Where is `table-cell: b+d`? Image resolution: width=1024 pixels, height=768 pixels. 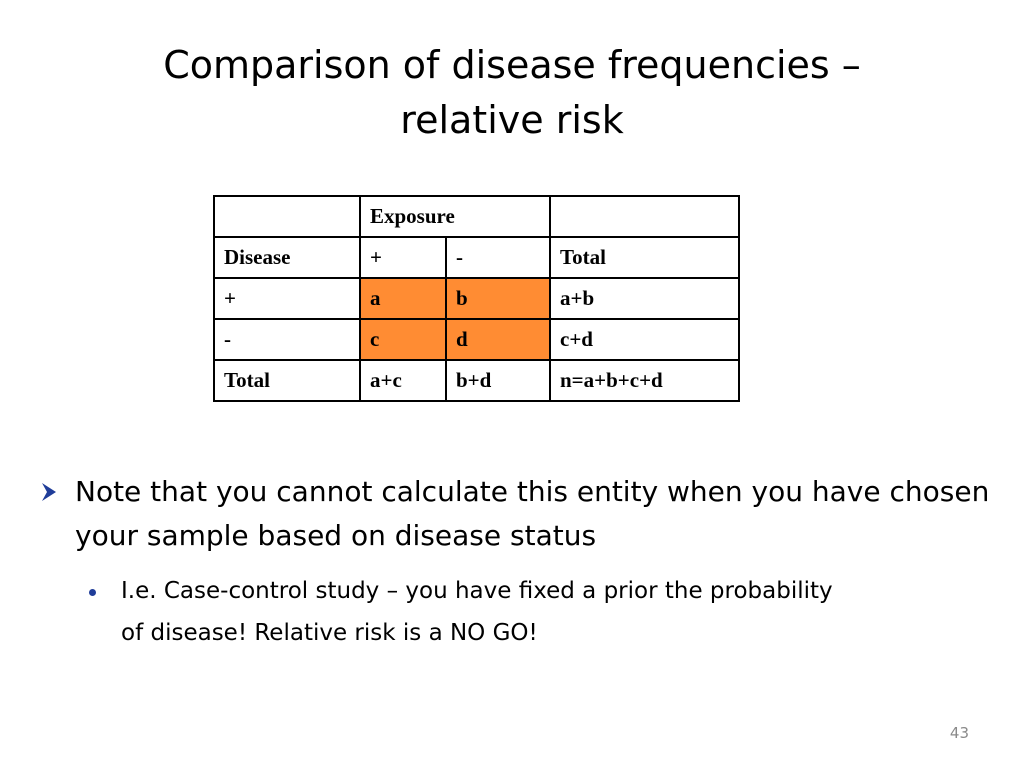 table-cell: b+d is located at coordinates (498, 380).